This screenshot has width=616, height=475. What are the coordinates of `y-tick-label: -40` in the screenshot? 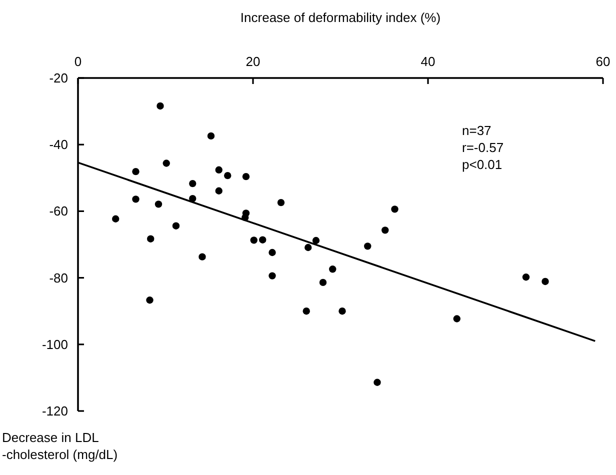 It's located at (58, 144).